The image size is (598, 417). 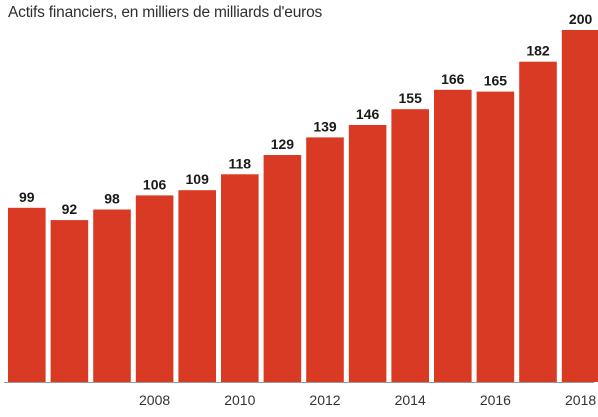 What do you see at coordinates (240, 163) in the screenshot?
I see `data-label-2010: 118` at bounding box center [240, 163].